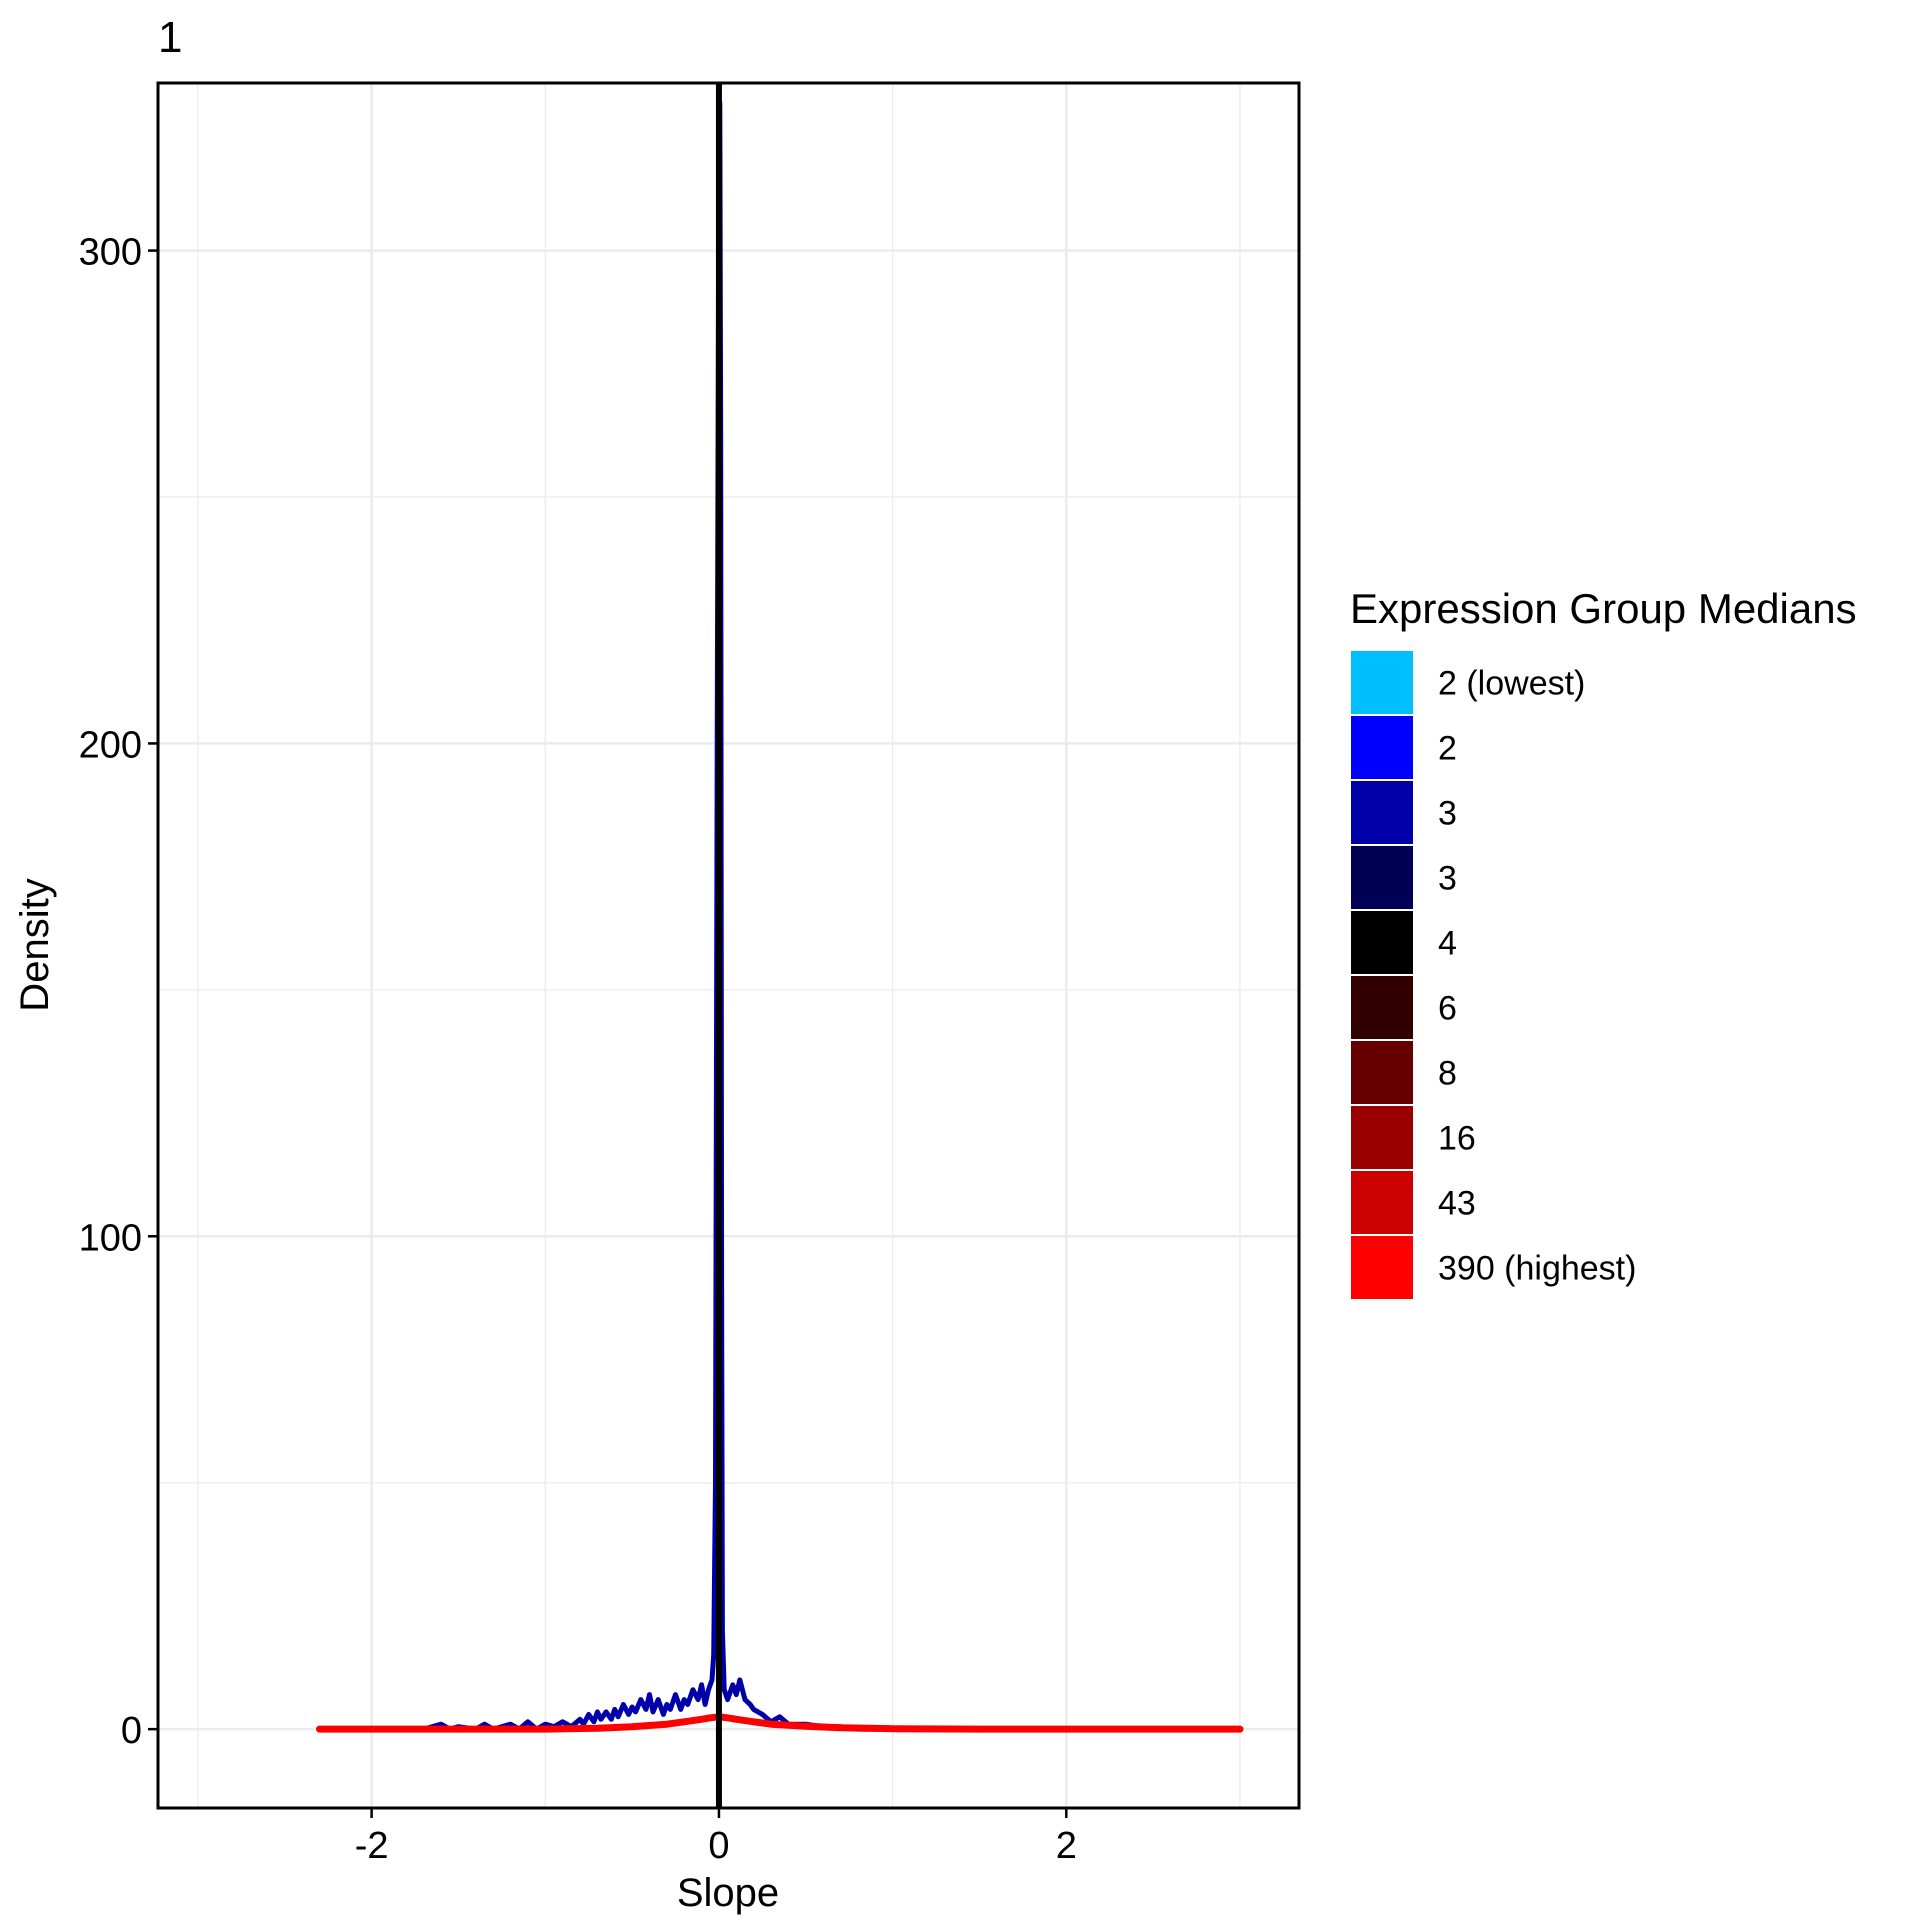 This screenshot has width=1920, height=1925. What do you see at coordinates (372, 1846) in the screenshot?
I see `x-tick-label: -2` at bounding box center [372, 1846].